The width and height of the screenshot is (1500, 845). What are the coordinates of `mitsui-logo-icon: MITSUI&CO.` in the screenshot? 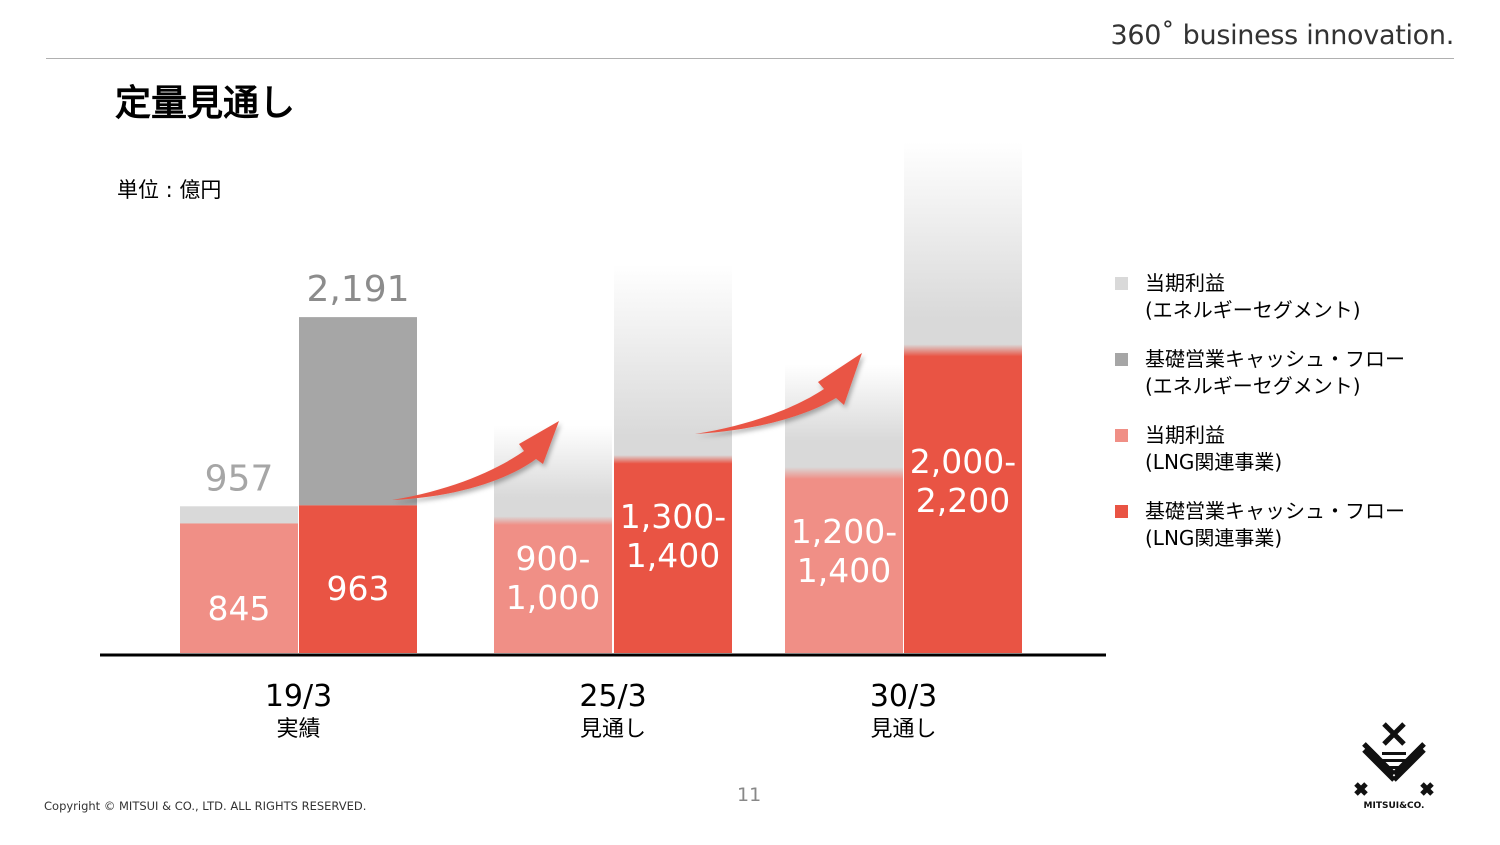 It's located at (1394, 766).